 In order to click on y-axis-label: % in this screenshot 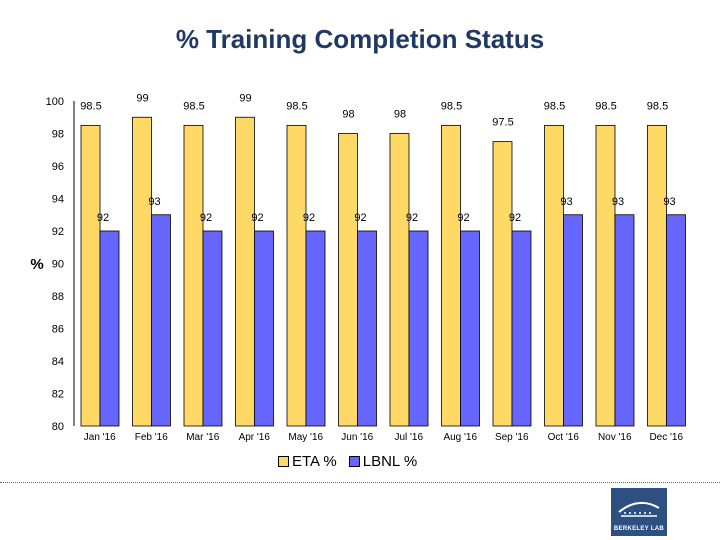, I will do `click(36, 264)`.